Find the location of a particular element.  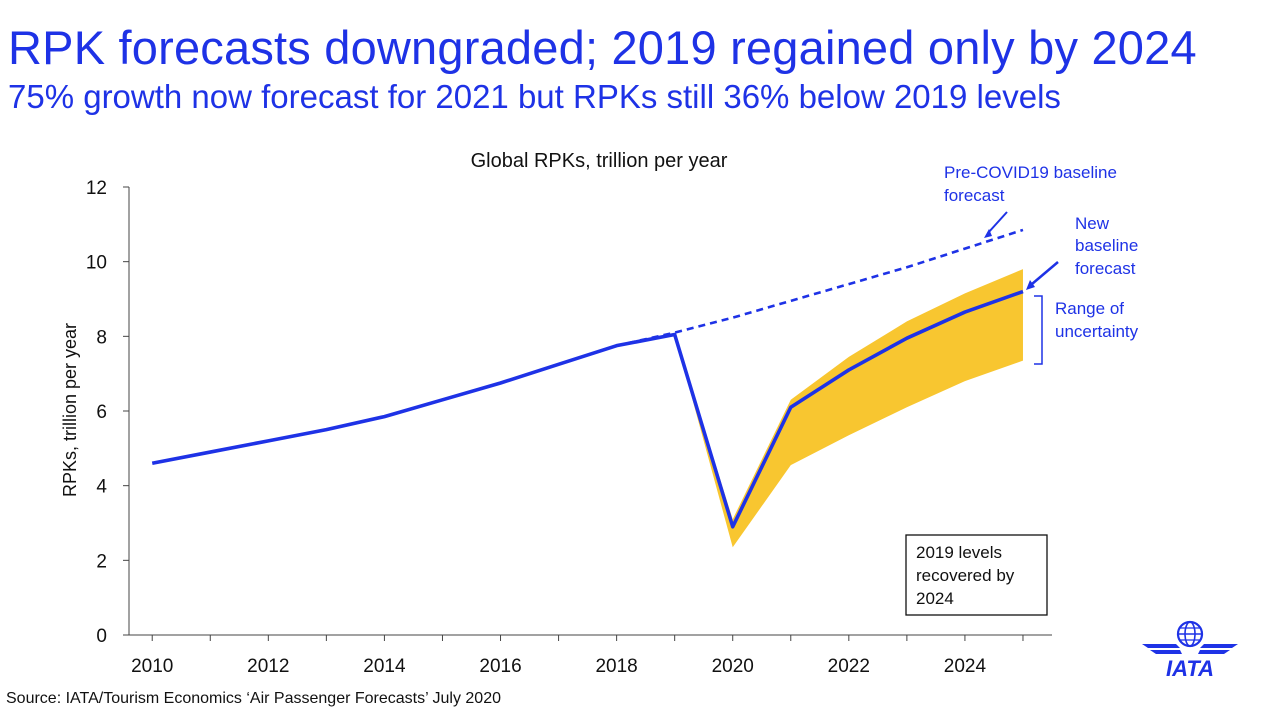

annotation-new-baseline-arrowhead is located at coordinates (1030, 285).